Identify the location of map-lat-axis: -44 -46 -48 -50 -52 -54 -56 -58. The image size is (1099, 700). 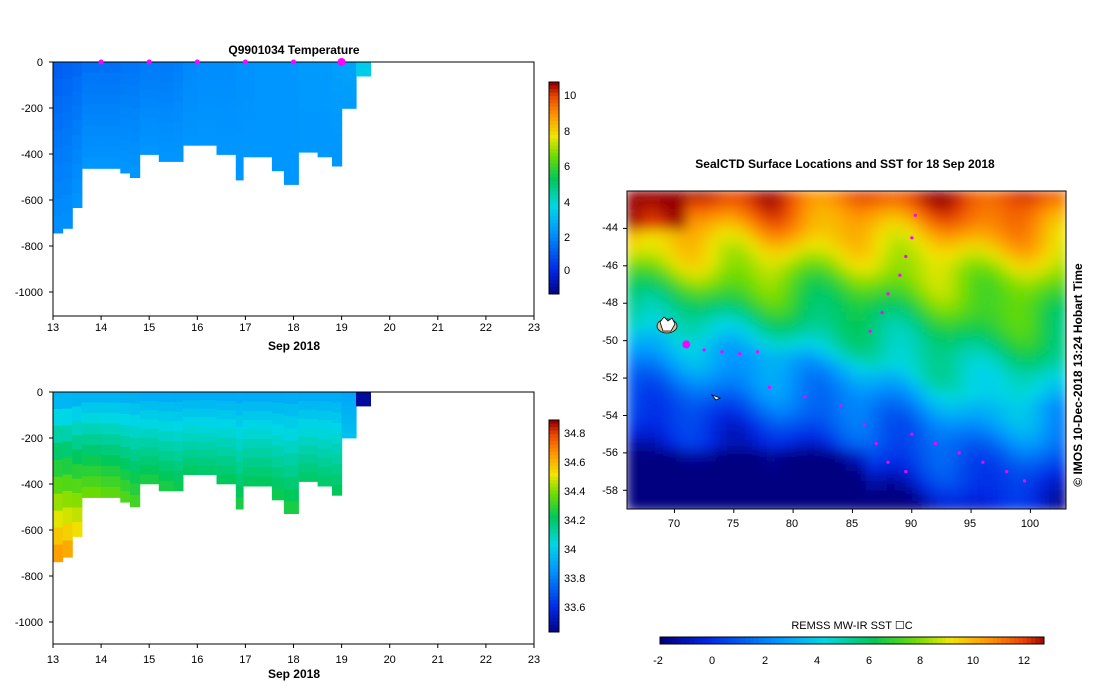
(610, 359).